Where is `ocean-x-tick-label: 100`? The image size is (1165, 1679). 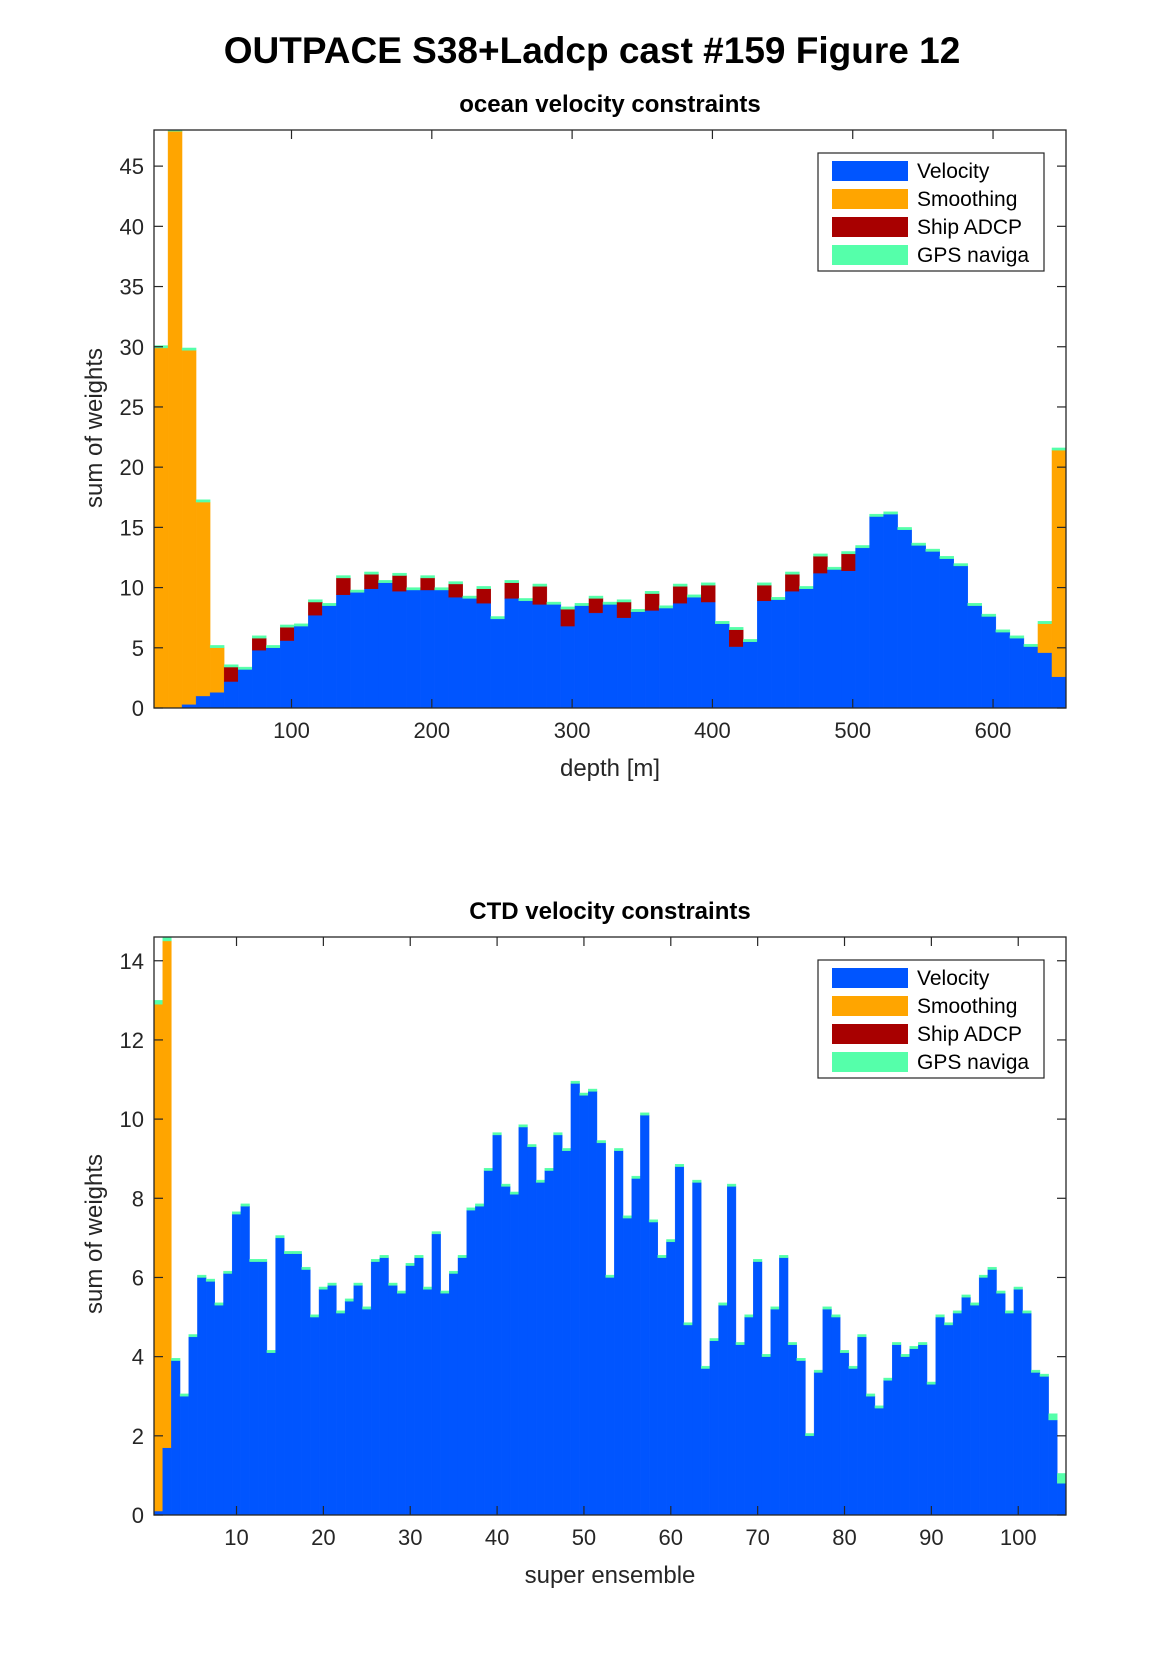
ocean-x-tick-label: 100 is located at coordinates (291, 730).